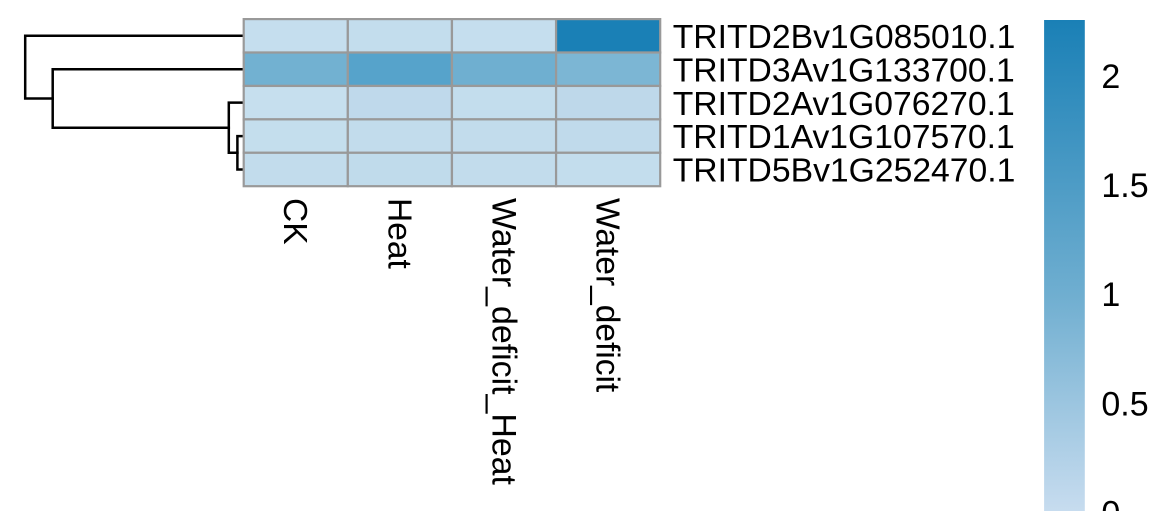 Image resolution: width=1170 pixels, height=511 pixels. What do you see at coordinates (504, 342) in the screenshot?
I see `svg-text: Water_deficit_Heat` at bounding box center [504, 342].